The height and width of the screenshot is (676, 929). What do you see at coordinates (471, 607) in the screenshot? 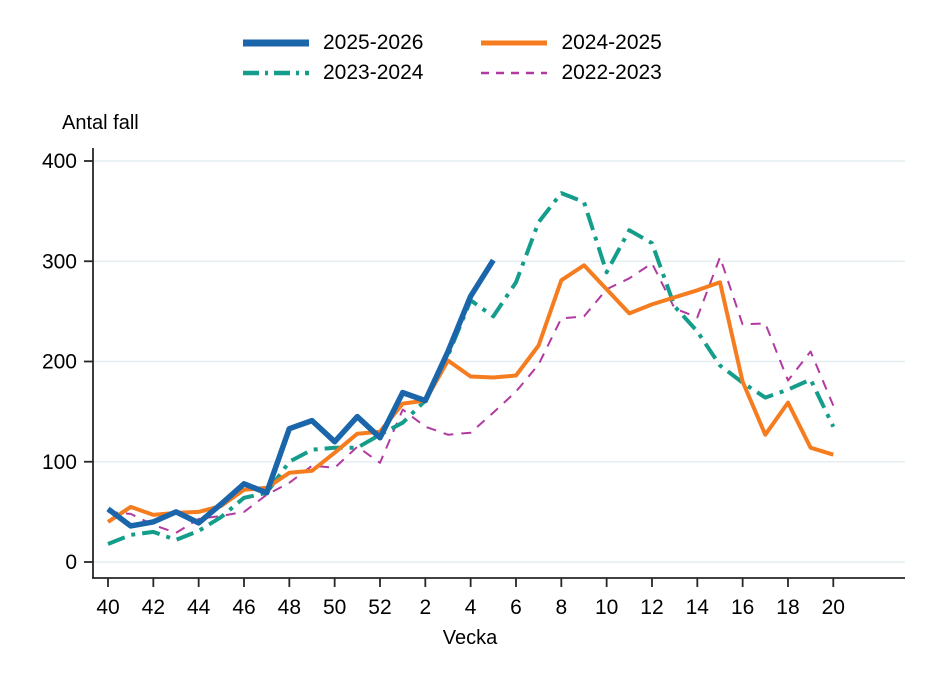
I see `x-tick-label: 4` at bounding box center [471, 607].